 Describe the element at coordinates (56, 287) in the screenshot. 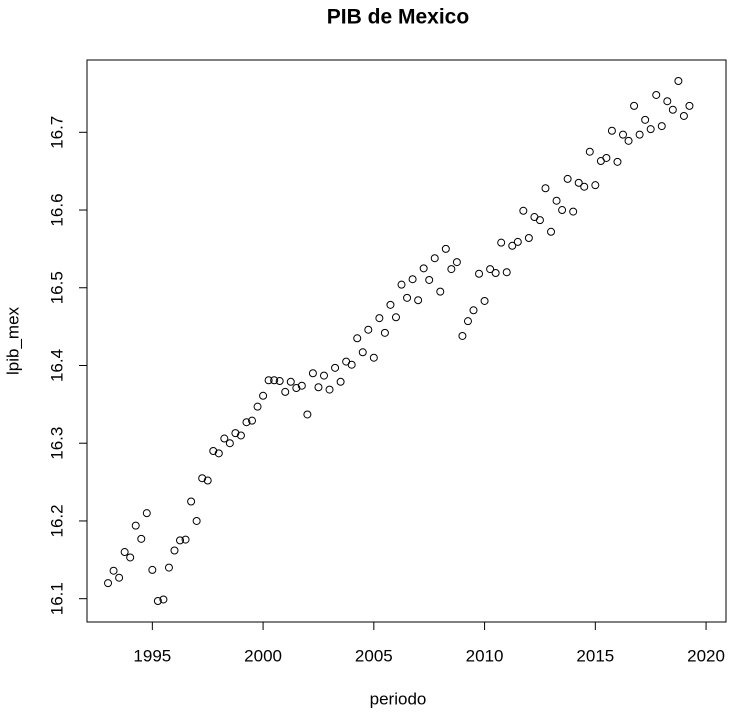

I see `y-tick-label: 16.5` at that location.